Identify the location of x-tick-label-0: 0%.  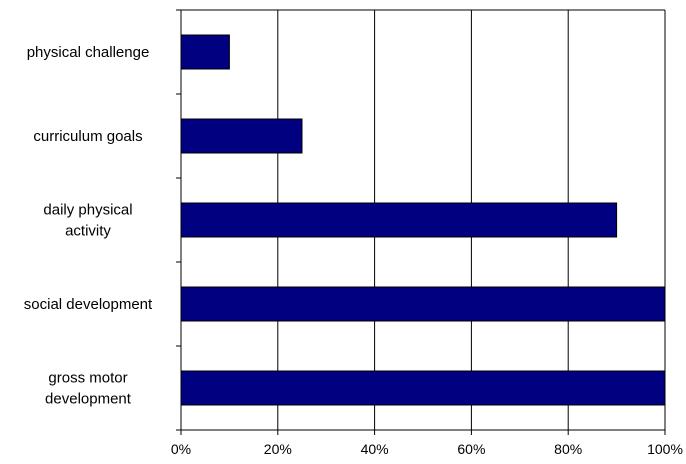
(181, 449).